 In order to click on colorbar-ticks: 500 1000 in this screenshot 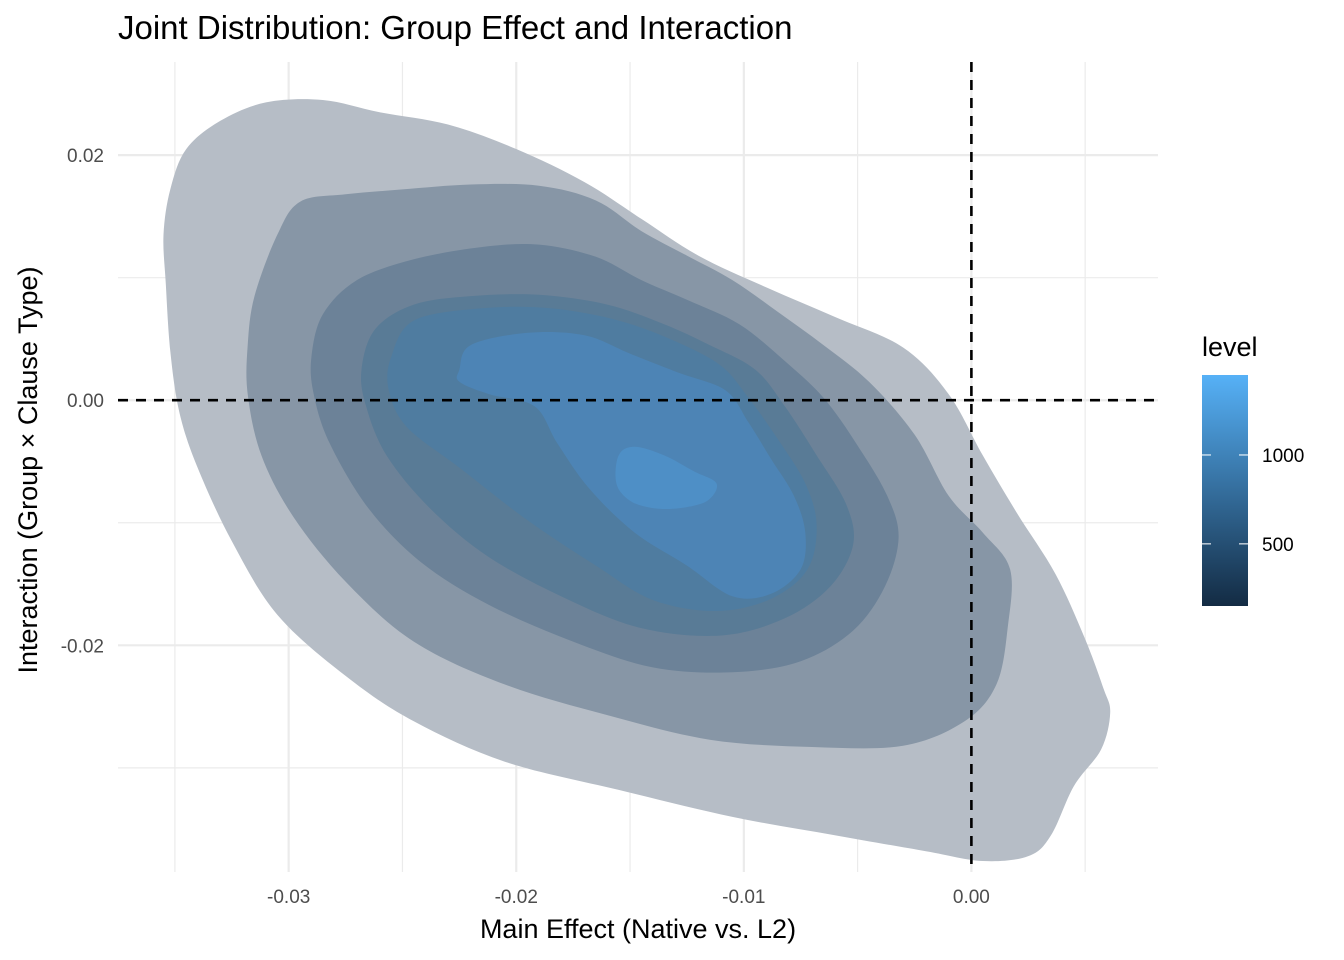, I will do `click(1253, 501)`.